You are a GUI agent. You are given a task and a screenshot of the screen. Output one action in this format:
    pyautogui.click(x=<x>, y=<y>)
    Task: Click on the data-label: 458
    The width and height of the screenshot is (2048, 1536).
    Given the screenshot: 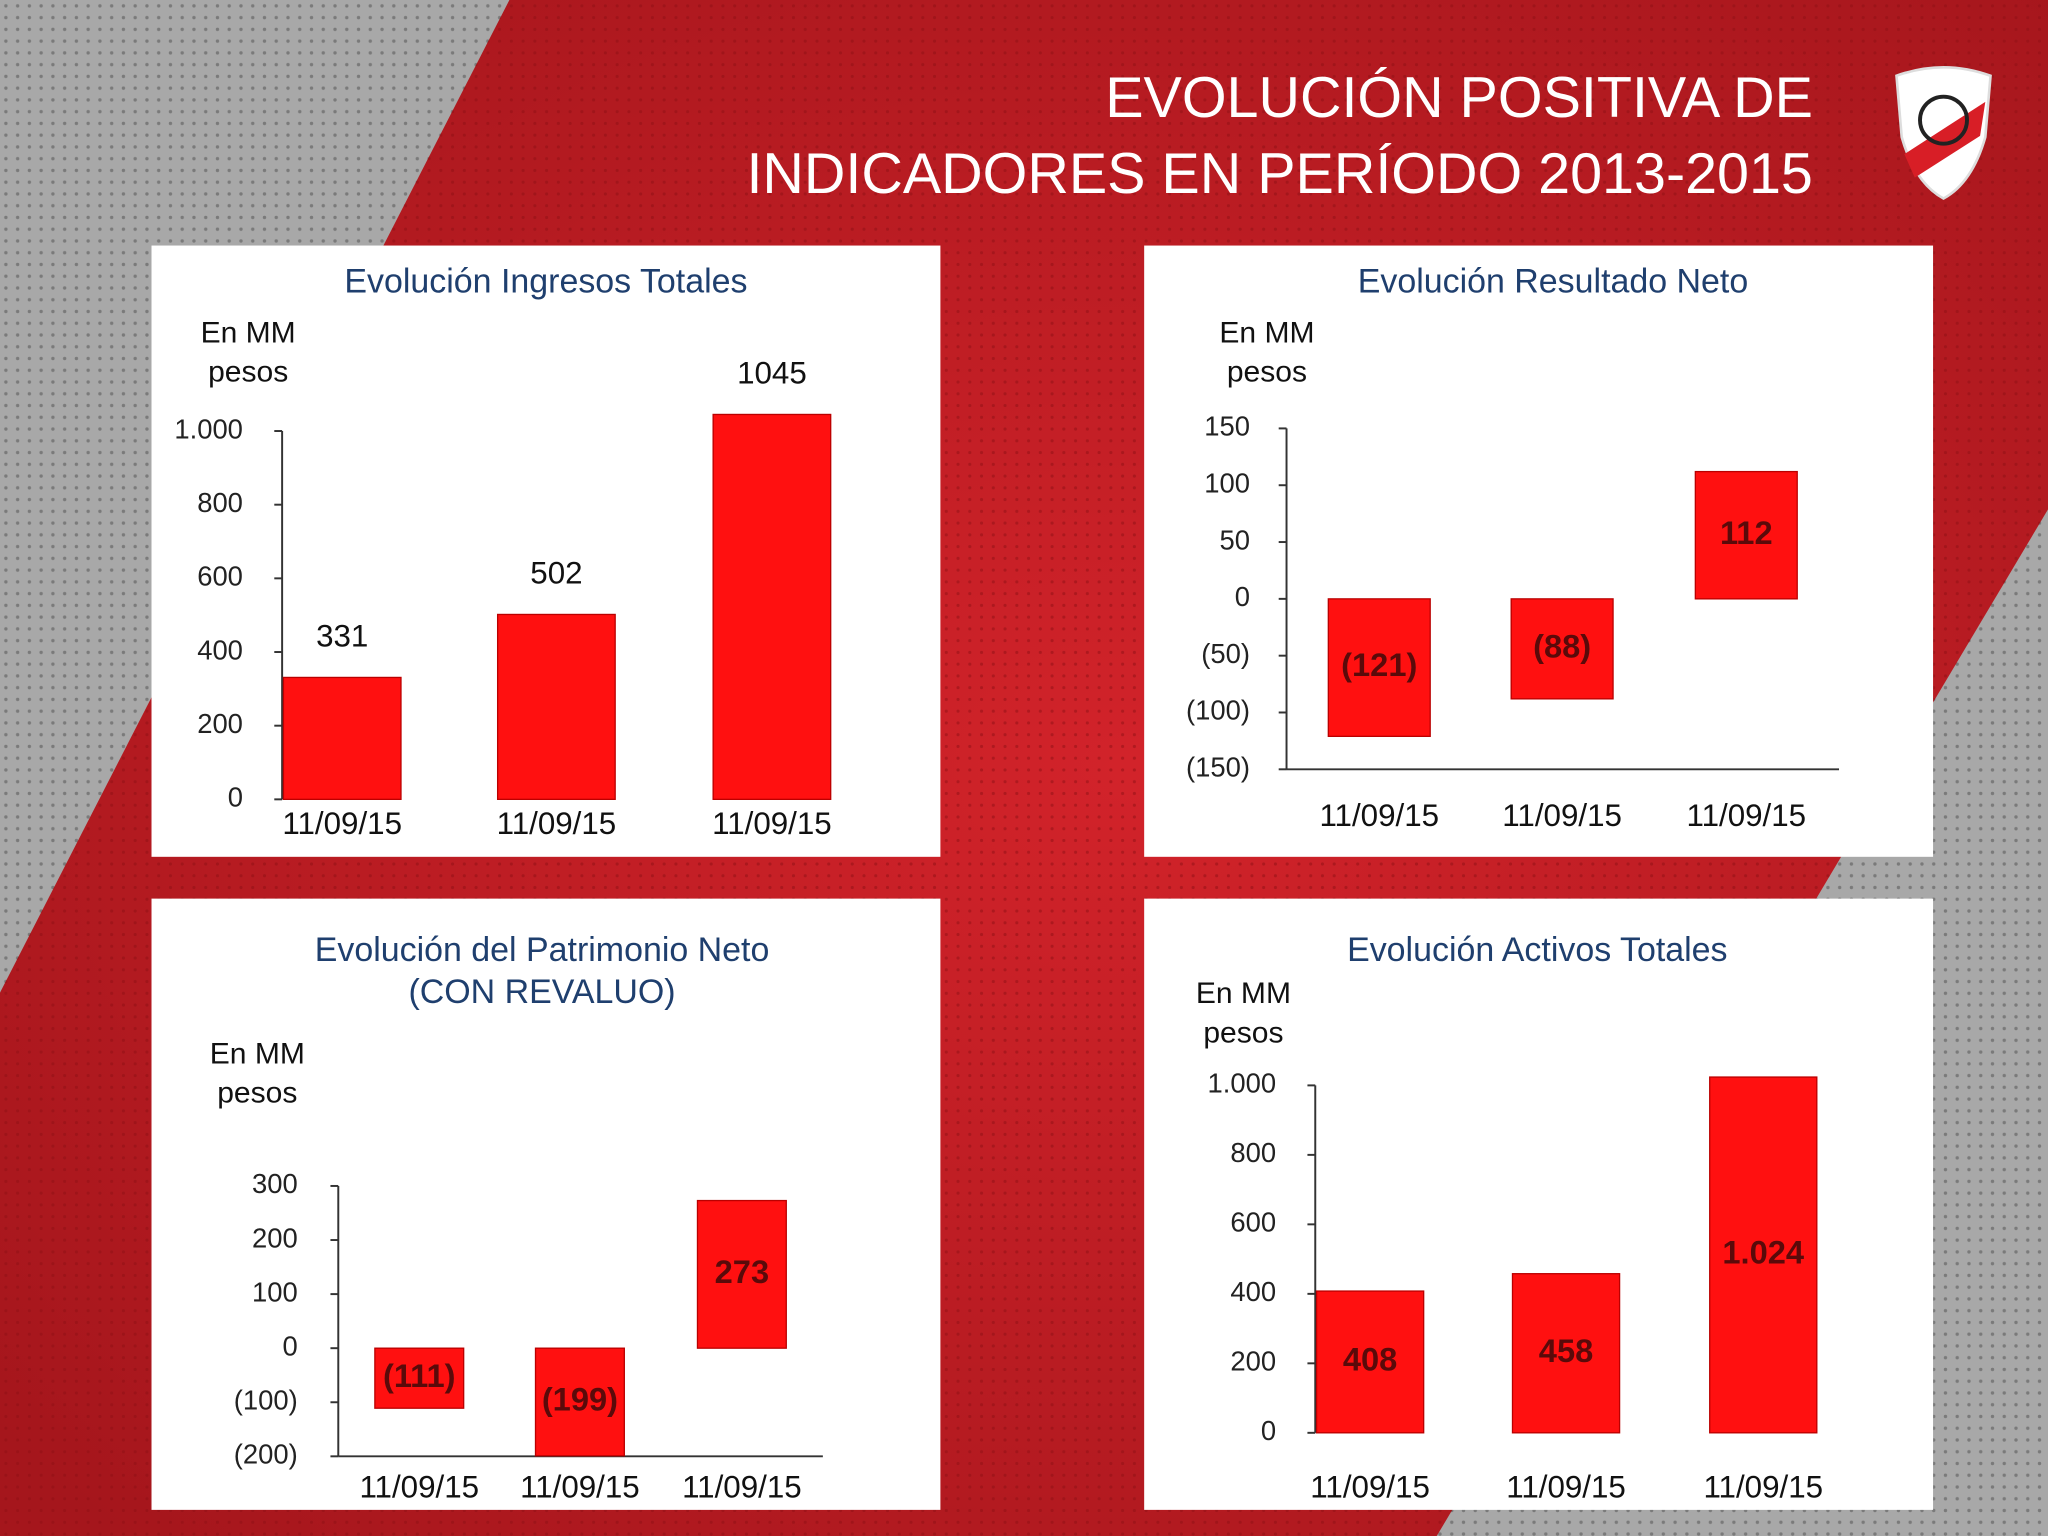 What is the action you would take?
    pyautogui.click(x=1566, y=1350)
    